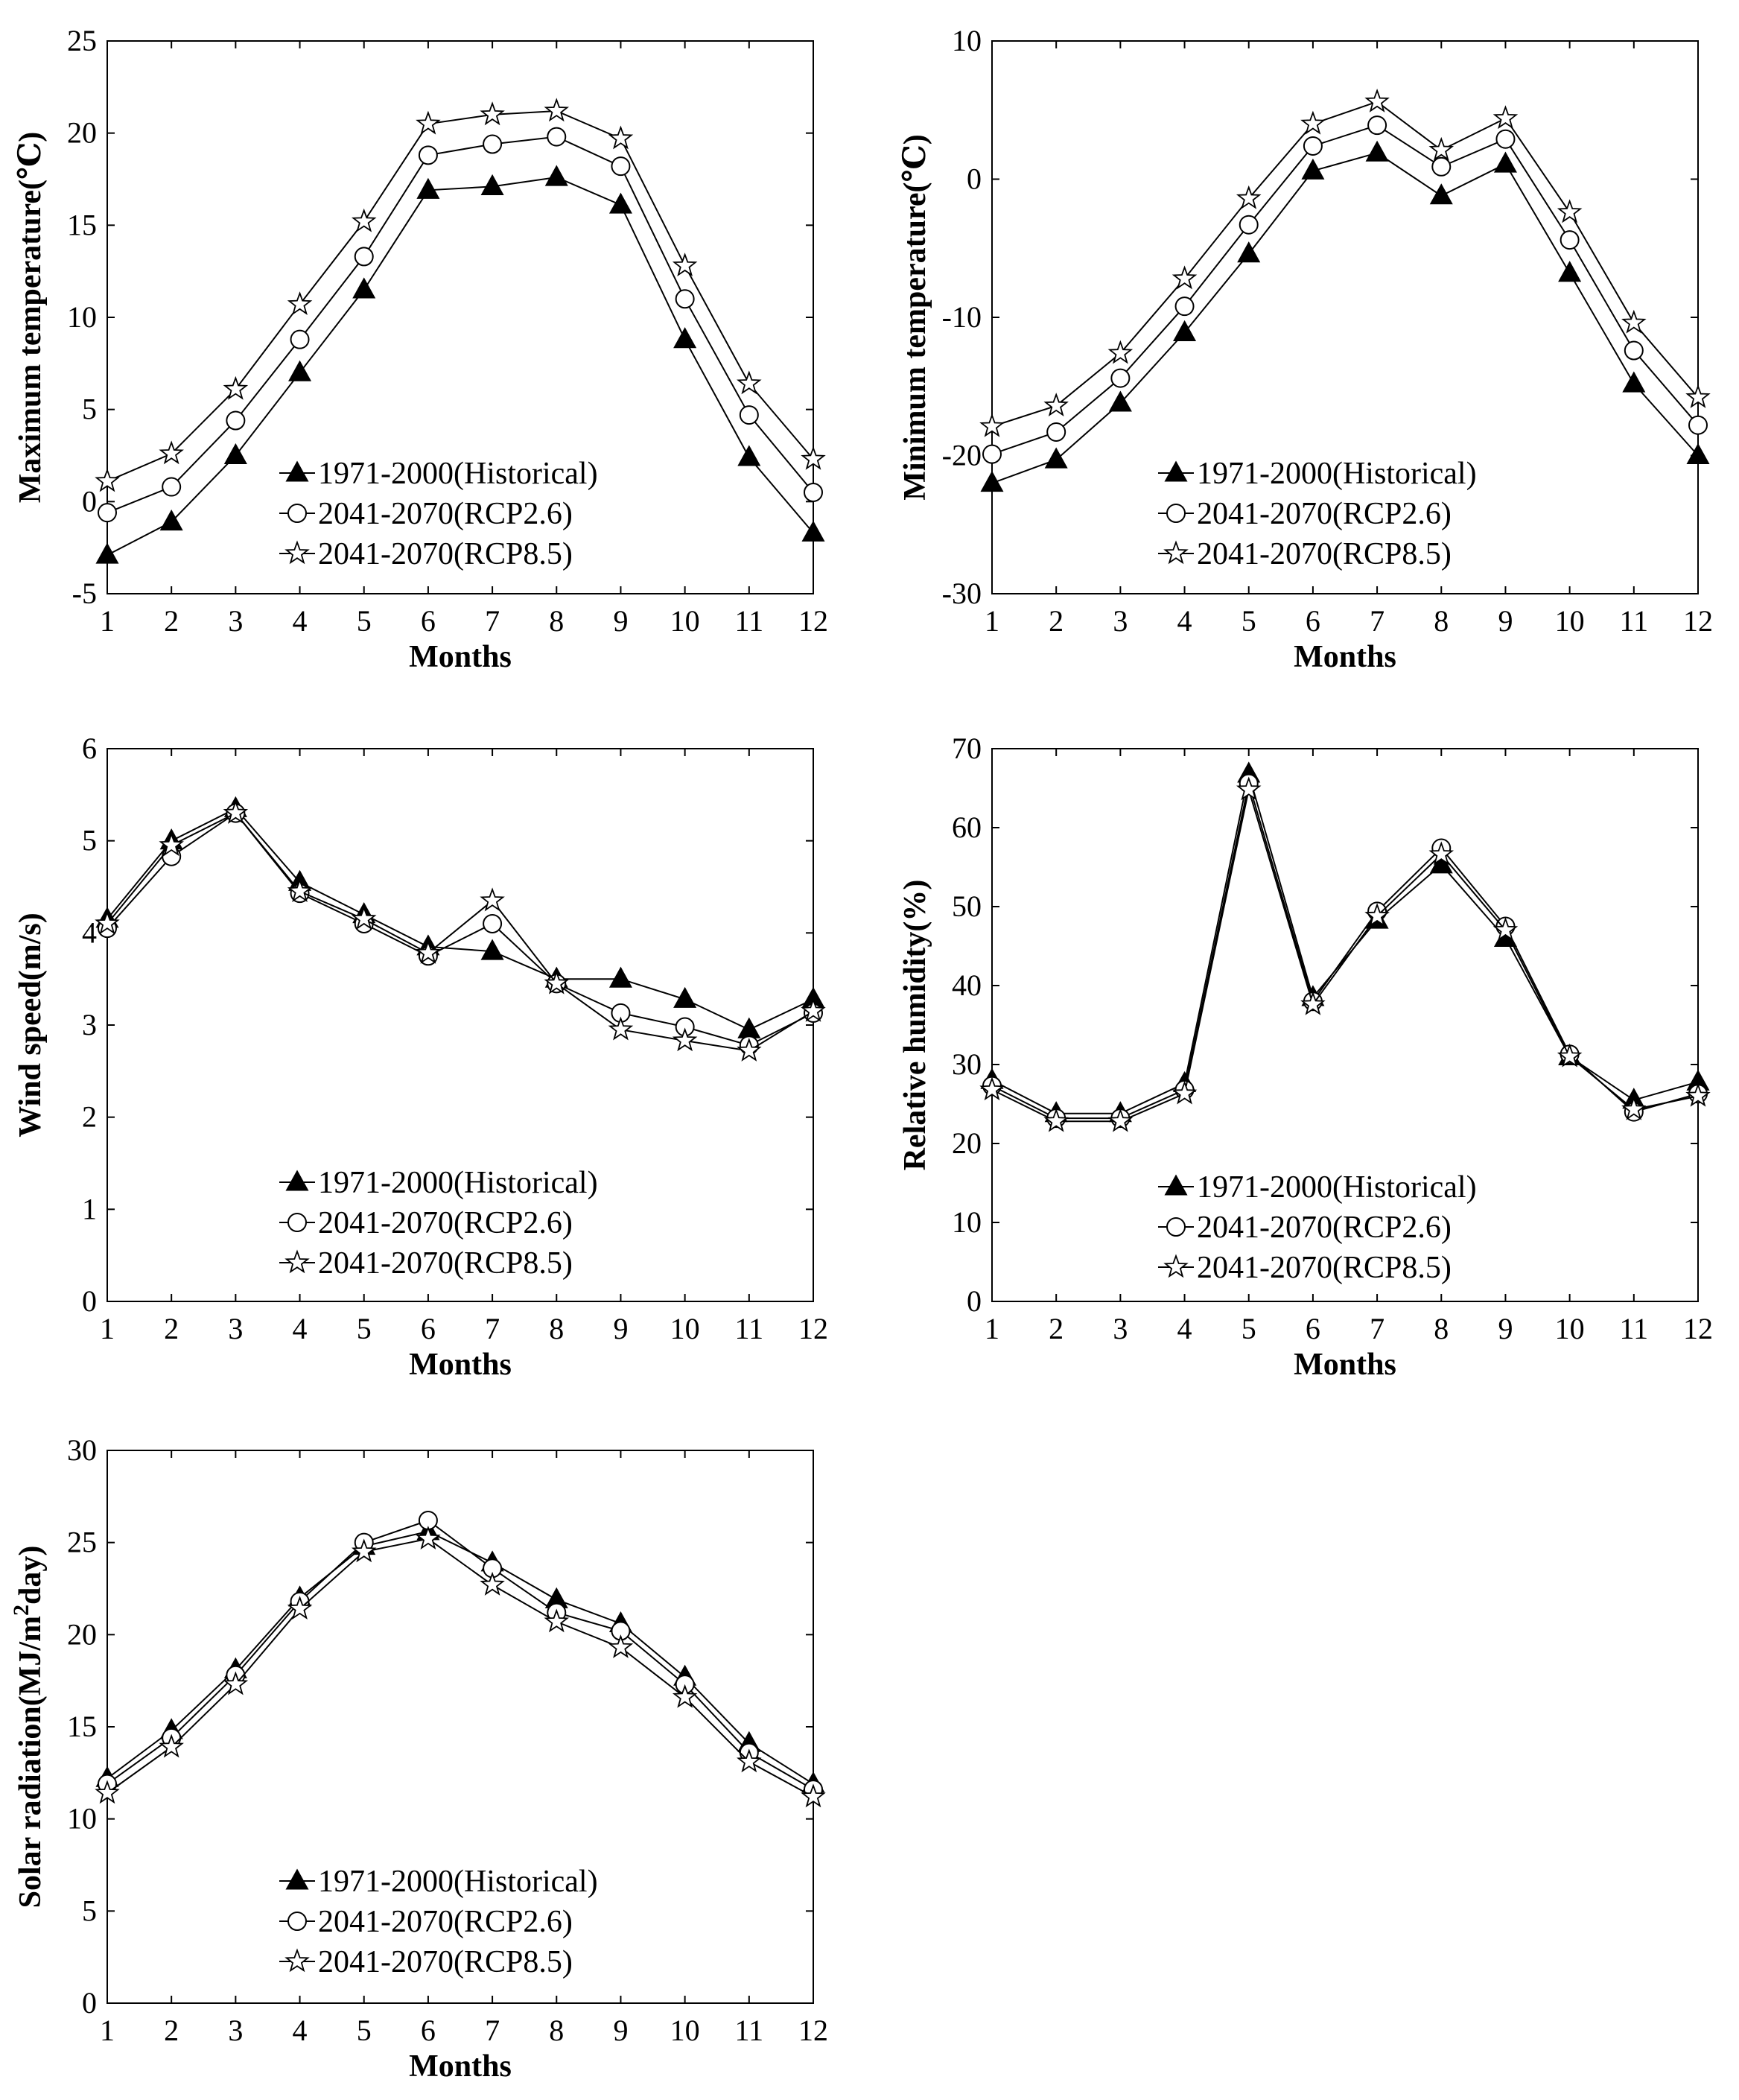 The height and width of the screenshot is (2100, 1739). Describe the element at coordinates (967, 1143) in the screenshot. I see `y-tick-label: 20` at that location.